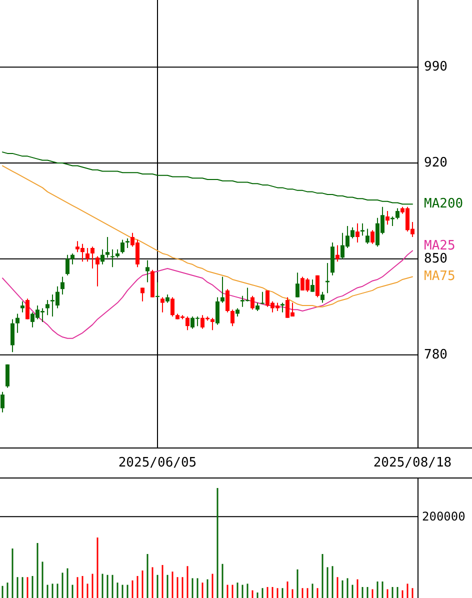  What do you see at coordinates (440, 246) in the screenshot?
I see `series-label: MA25` at bounding box center [440, 246].